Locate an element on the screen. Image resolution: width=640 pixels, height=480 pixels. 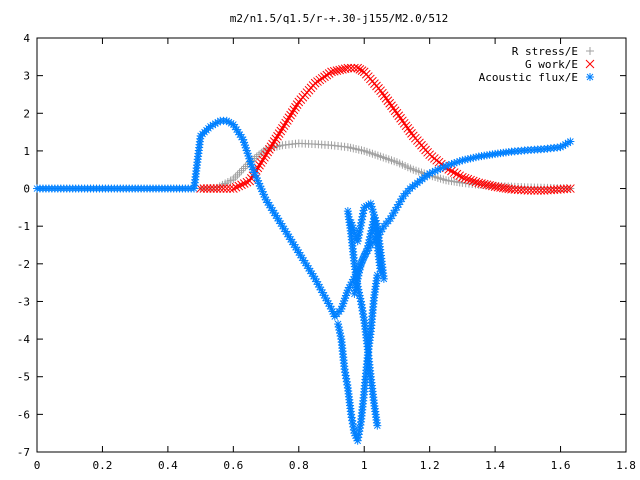
x-tick-label: 1.6 is located at coordinates (561, 465).